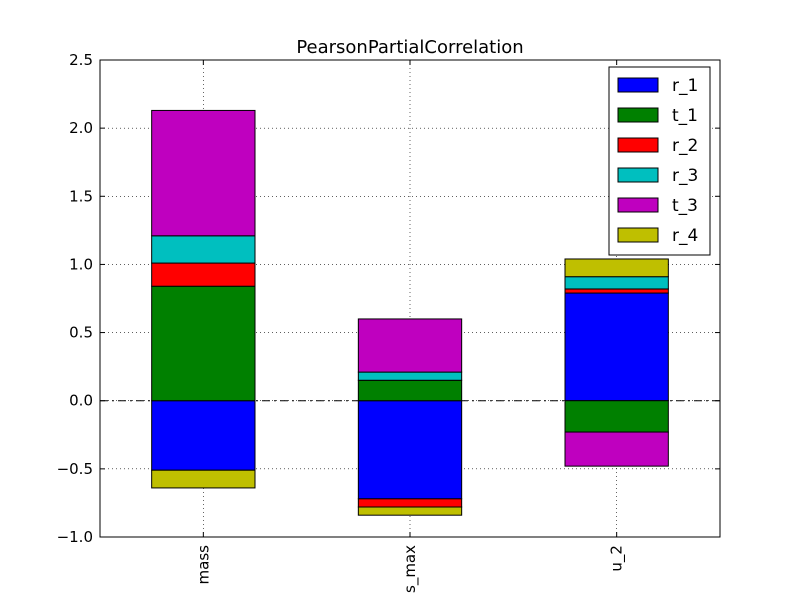  Describe the element at coordinates (410, 390) in the screenshot. I see `bar-segment-t-1-s-max` at that location.